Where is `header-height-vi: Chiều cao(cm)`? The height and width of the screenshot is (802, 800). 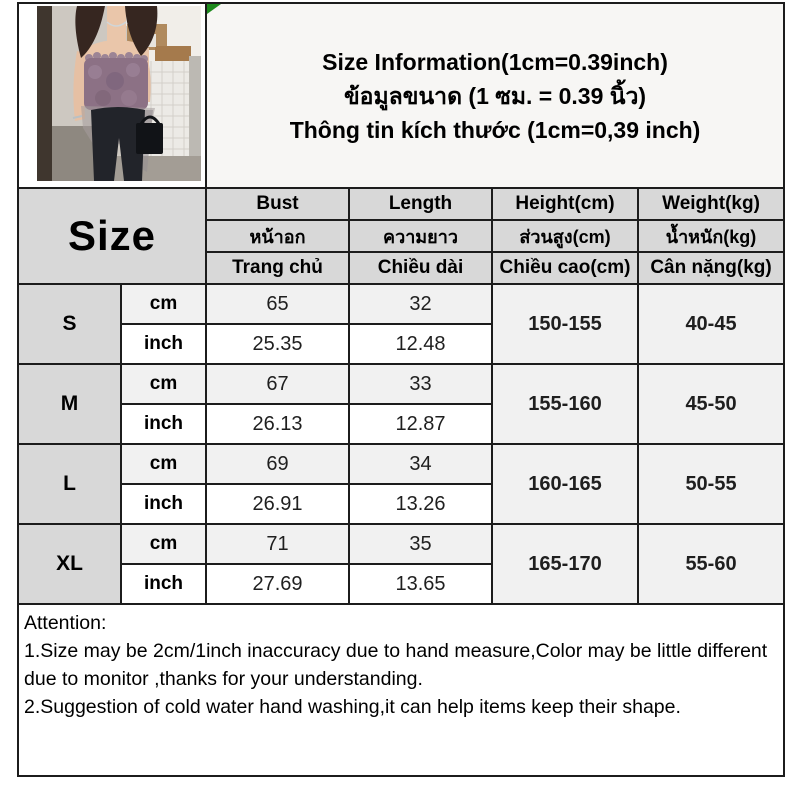
header-height-vi: Chiều cao(cm) is located at coordinates (565, 268).